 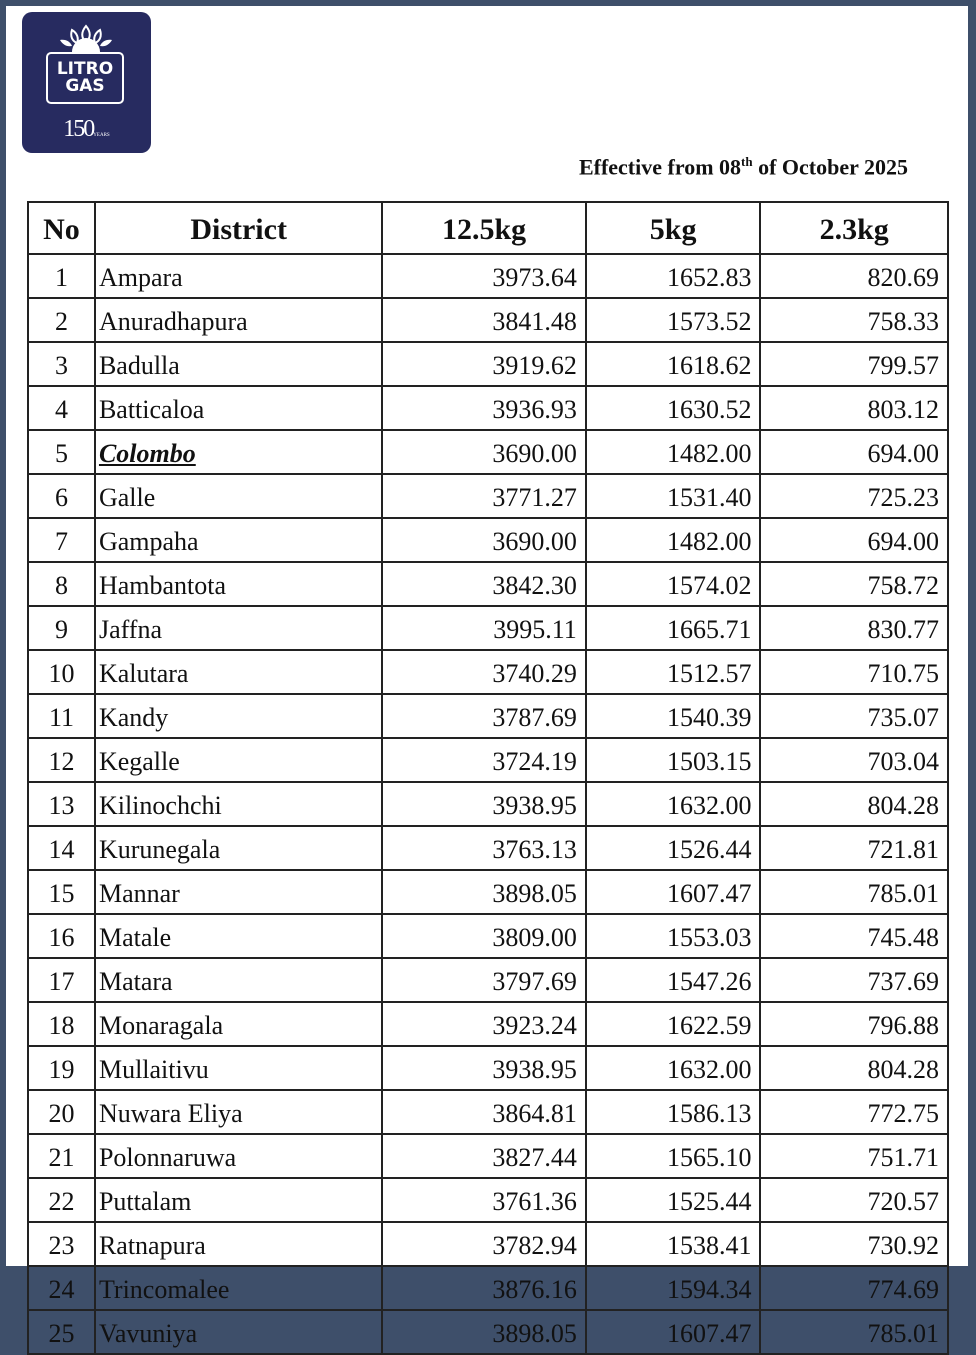 I want to click on cell-price-5kg: 1526.44, so click(x=673, y=848).